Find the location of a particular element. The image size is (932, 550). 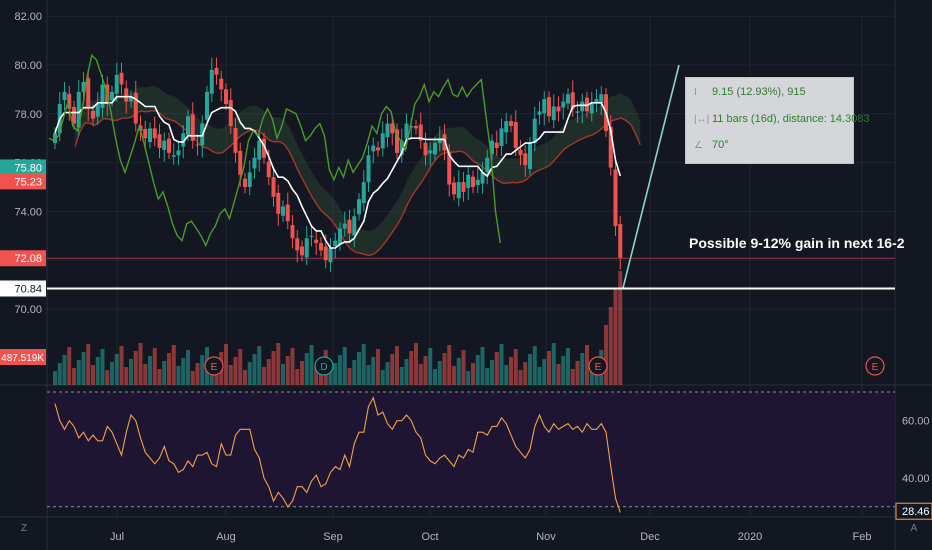

event-mark: D is located at coordinates (324, 366).